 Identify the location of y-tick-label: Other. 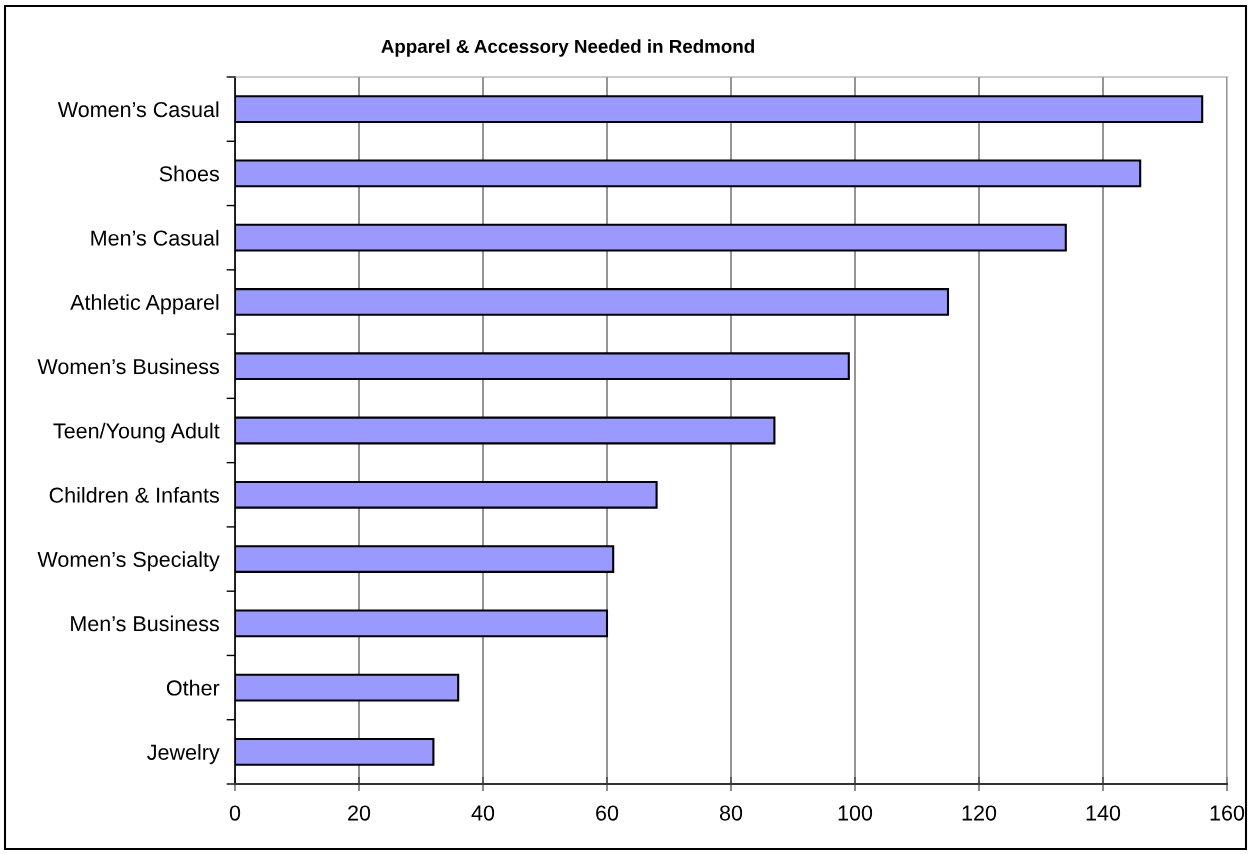
(193, 687).